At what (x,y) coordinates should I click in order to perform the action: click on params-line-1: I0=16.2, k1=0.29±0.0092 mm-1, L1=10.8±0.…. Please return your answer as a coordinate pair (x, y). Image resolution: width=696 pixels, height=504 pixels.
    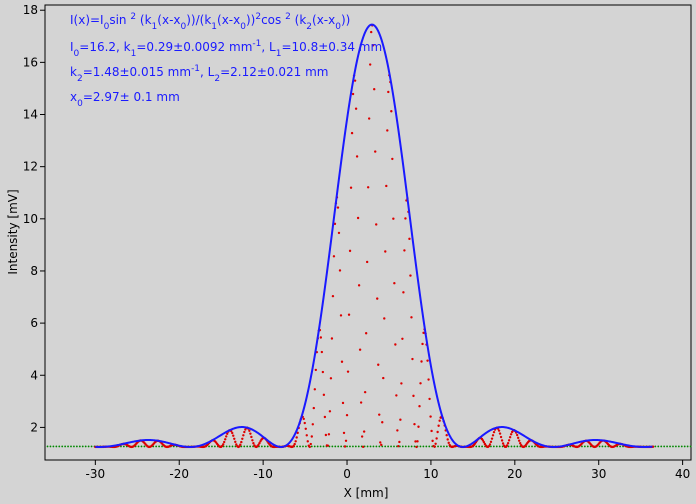
    Looking at the image, I should click on (226, 49).